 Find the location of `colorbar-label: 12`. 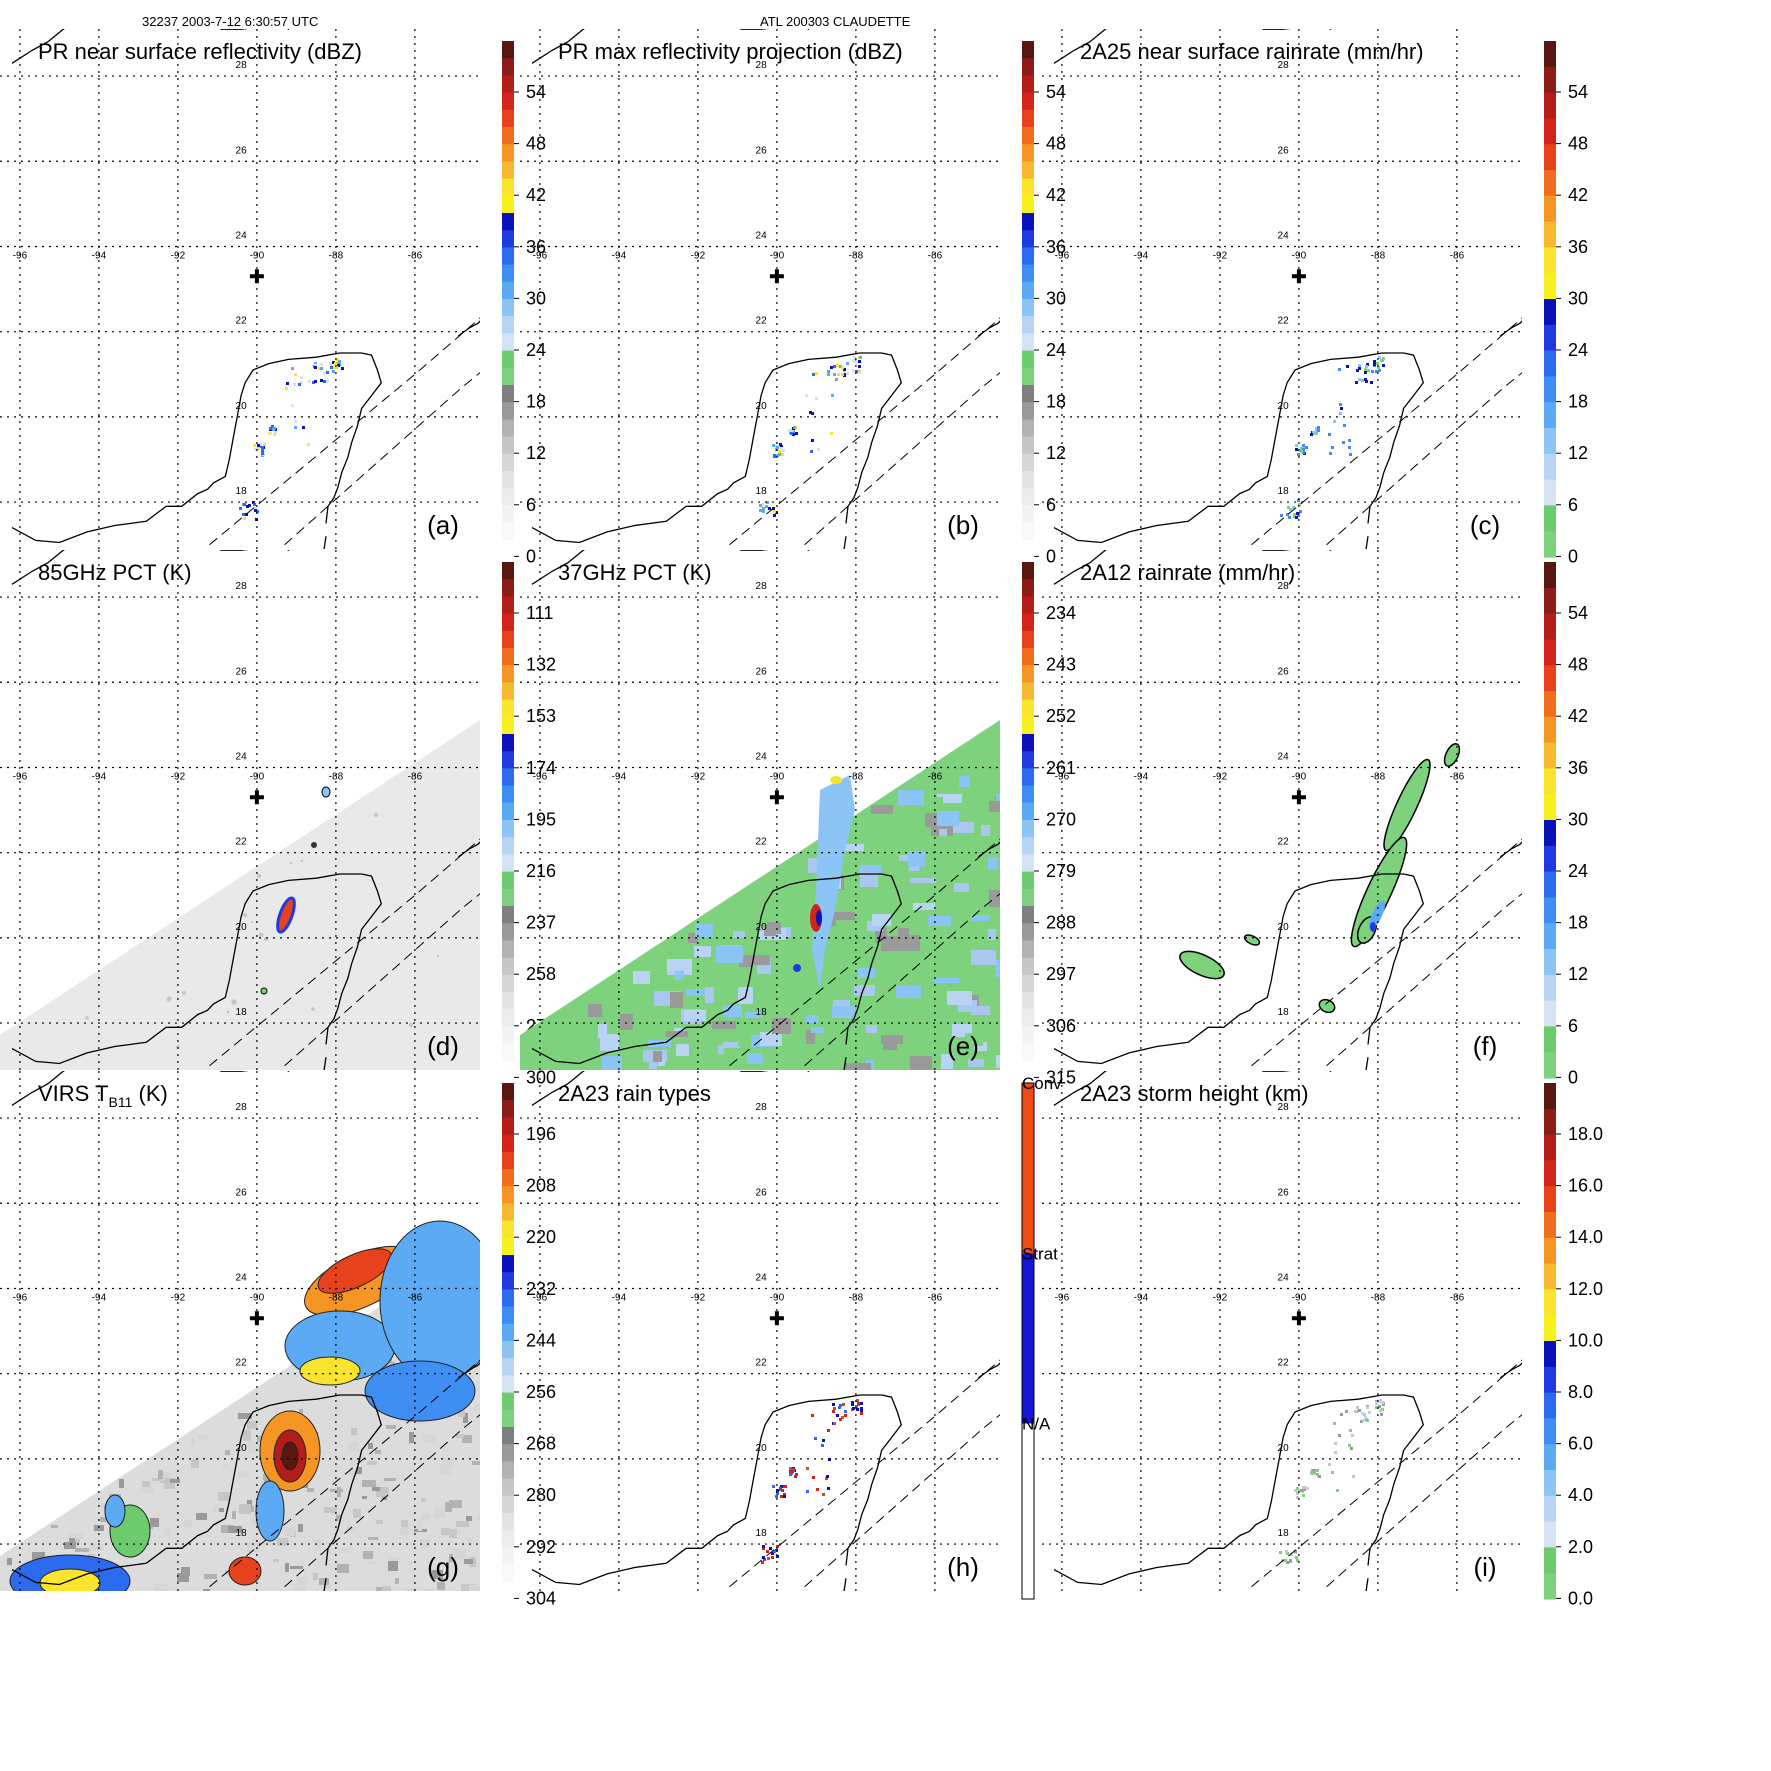

colorbar-label: 12 is located at coordinates (1578, 453).